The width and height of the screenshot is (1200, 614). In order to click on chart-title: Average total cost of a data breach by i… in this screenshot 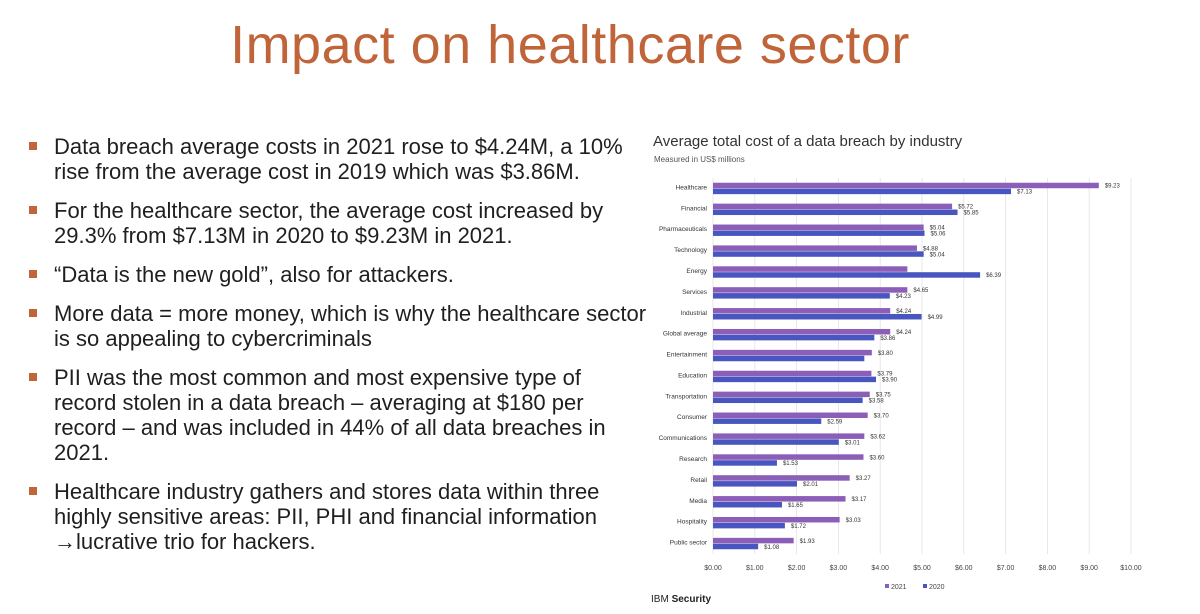, I will do `click(808, 141)`.